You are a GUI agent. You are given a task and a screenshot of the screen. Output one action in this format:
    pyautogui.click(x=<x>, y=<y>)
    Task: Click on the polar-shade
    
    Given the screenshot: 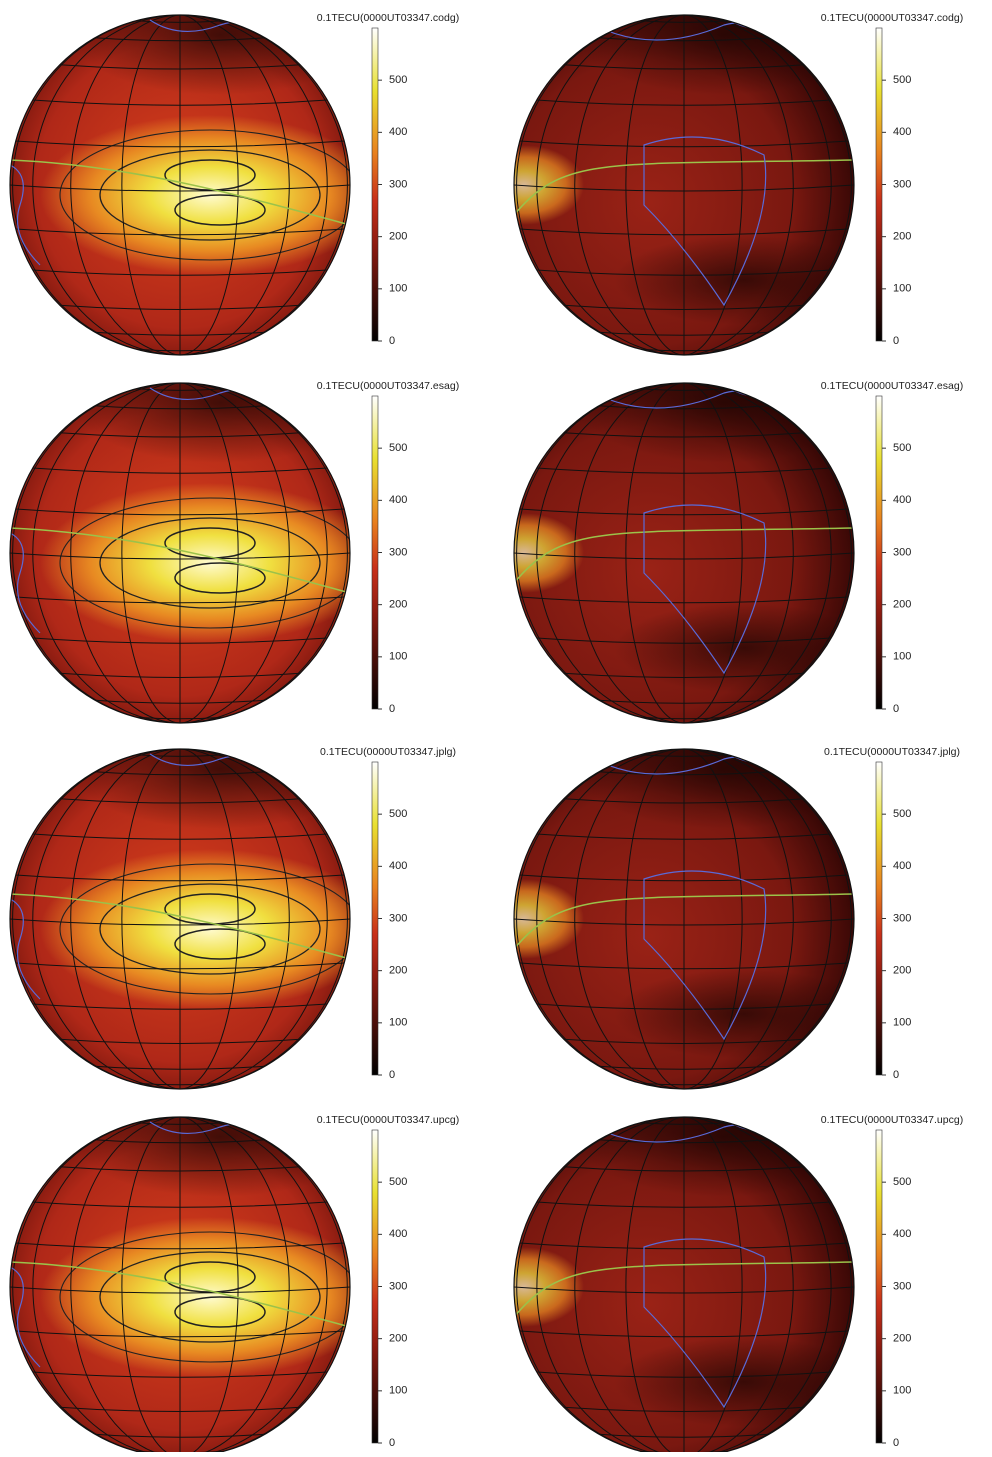 What is the action you would take?
    pyautogui.click(x=210, y=789)
    